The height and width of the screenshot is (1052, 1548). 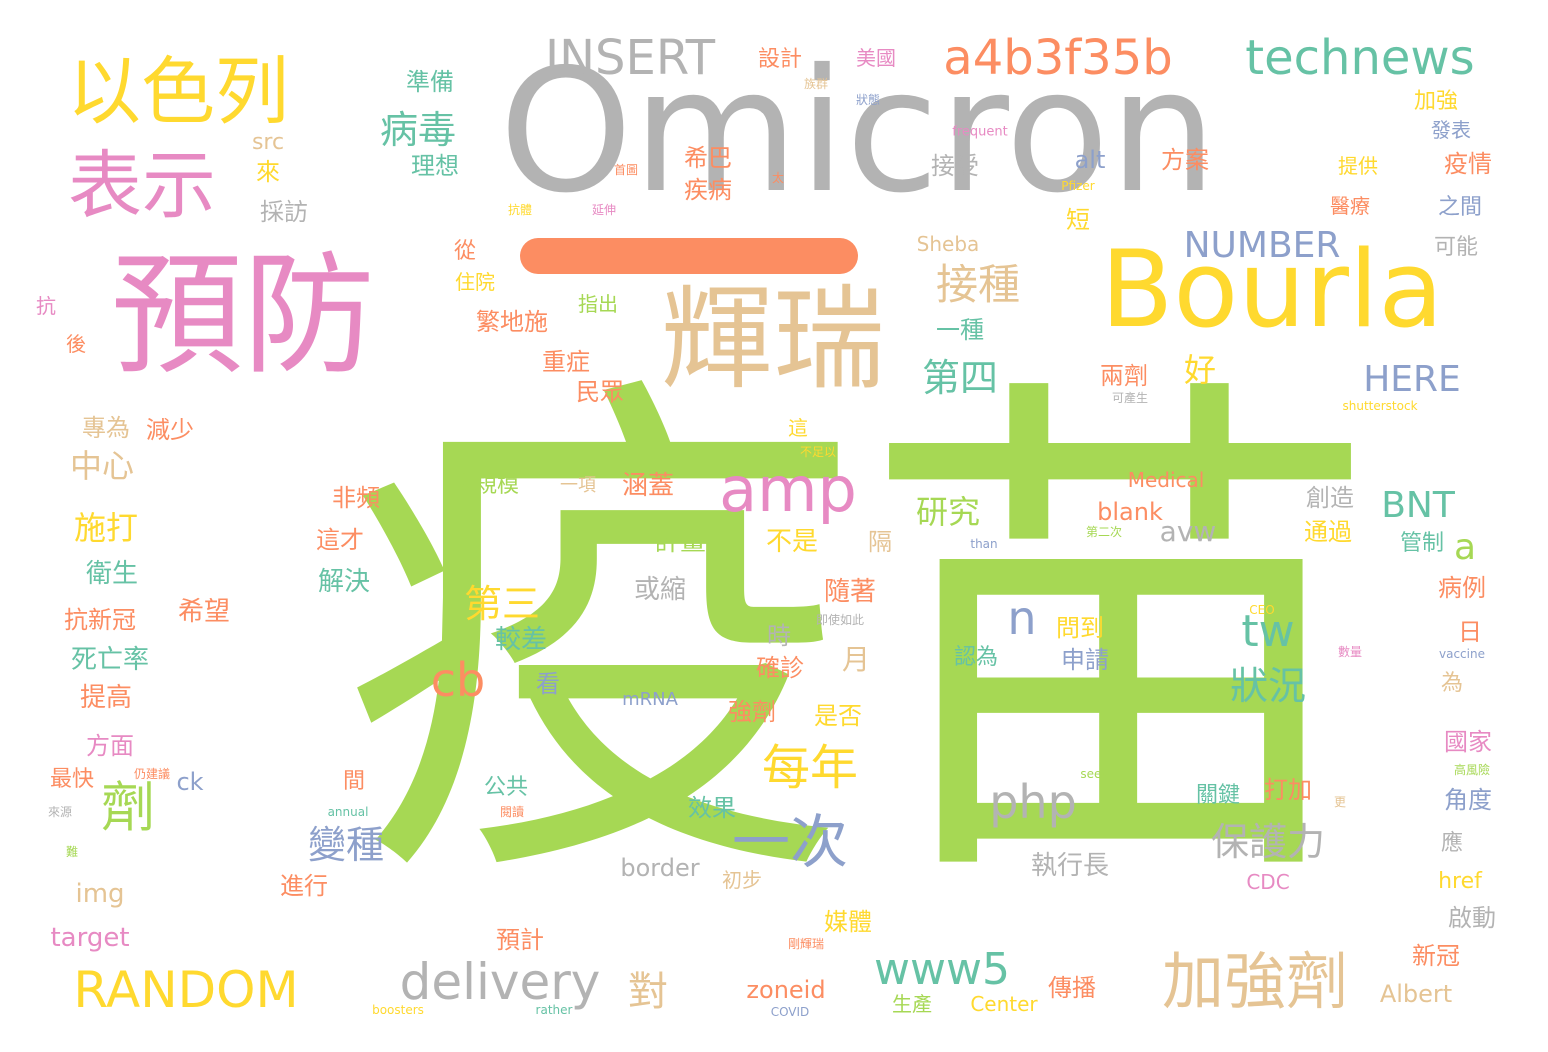 I want to click on word-68: 後, so click(x=76, y=344).